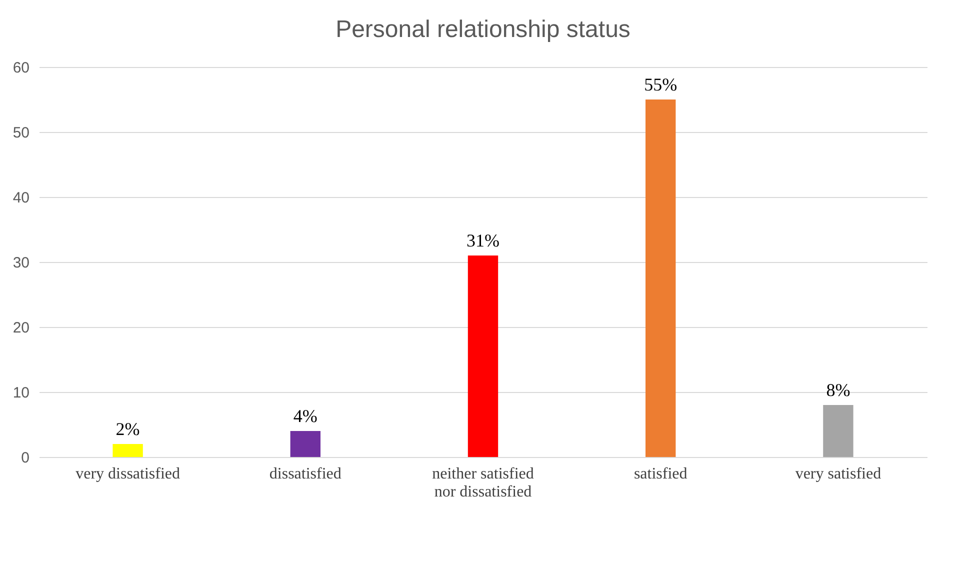 The width and height of the screenshot is (958, 577). Describe the element at coordinates (305, 416) in the screenshot. I see `data-label: 4%` at that location.